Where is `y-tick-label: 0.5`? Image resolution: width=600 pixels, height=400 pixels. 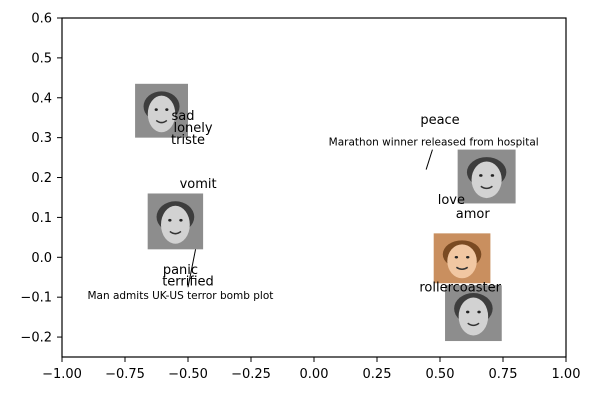 y-tick-label: 0.5 is located at coordinates (41, 58).